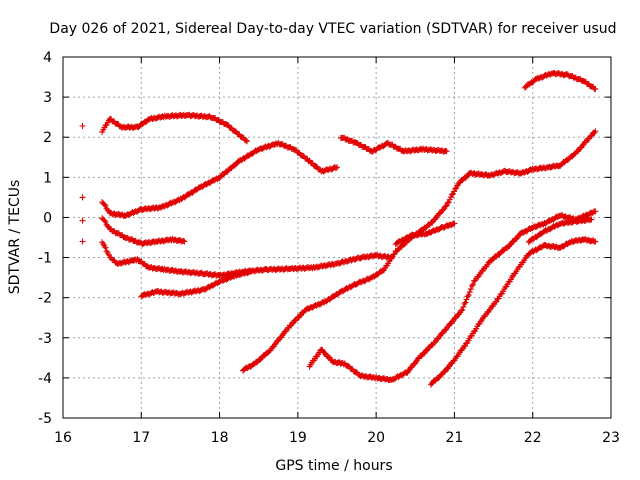 The image size is (640, 480). What do you see at coordinates (47, 218) in the screenshot?
I see `y-tick-label: 0` at bounding box center [47, 218].